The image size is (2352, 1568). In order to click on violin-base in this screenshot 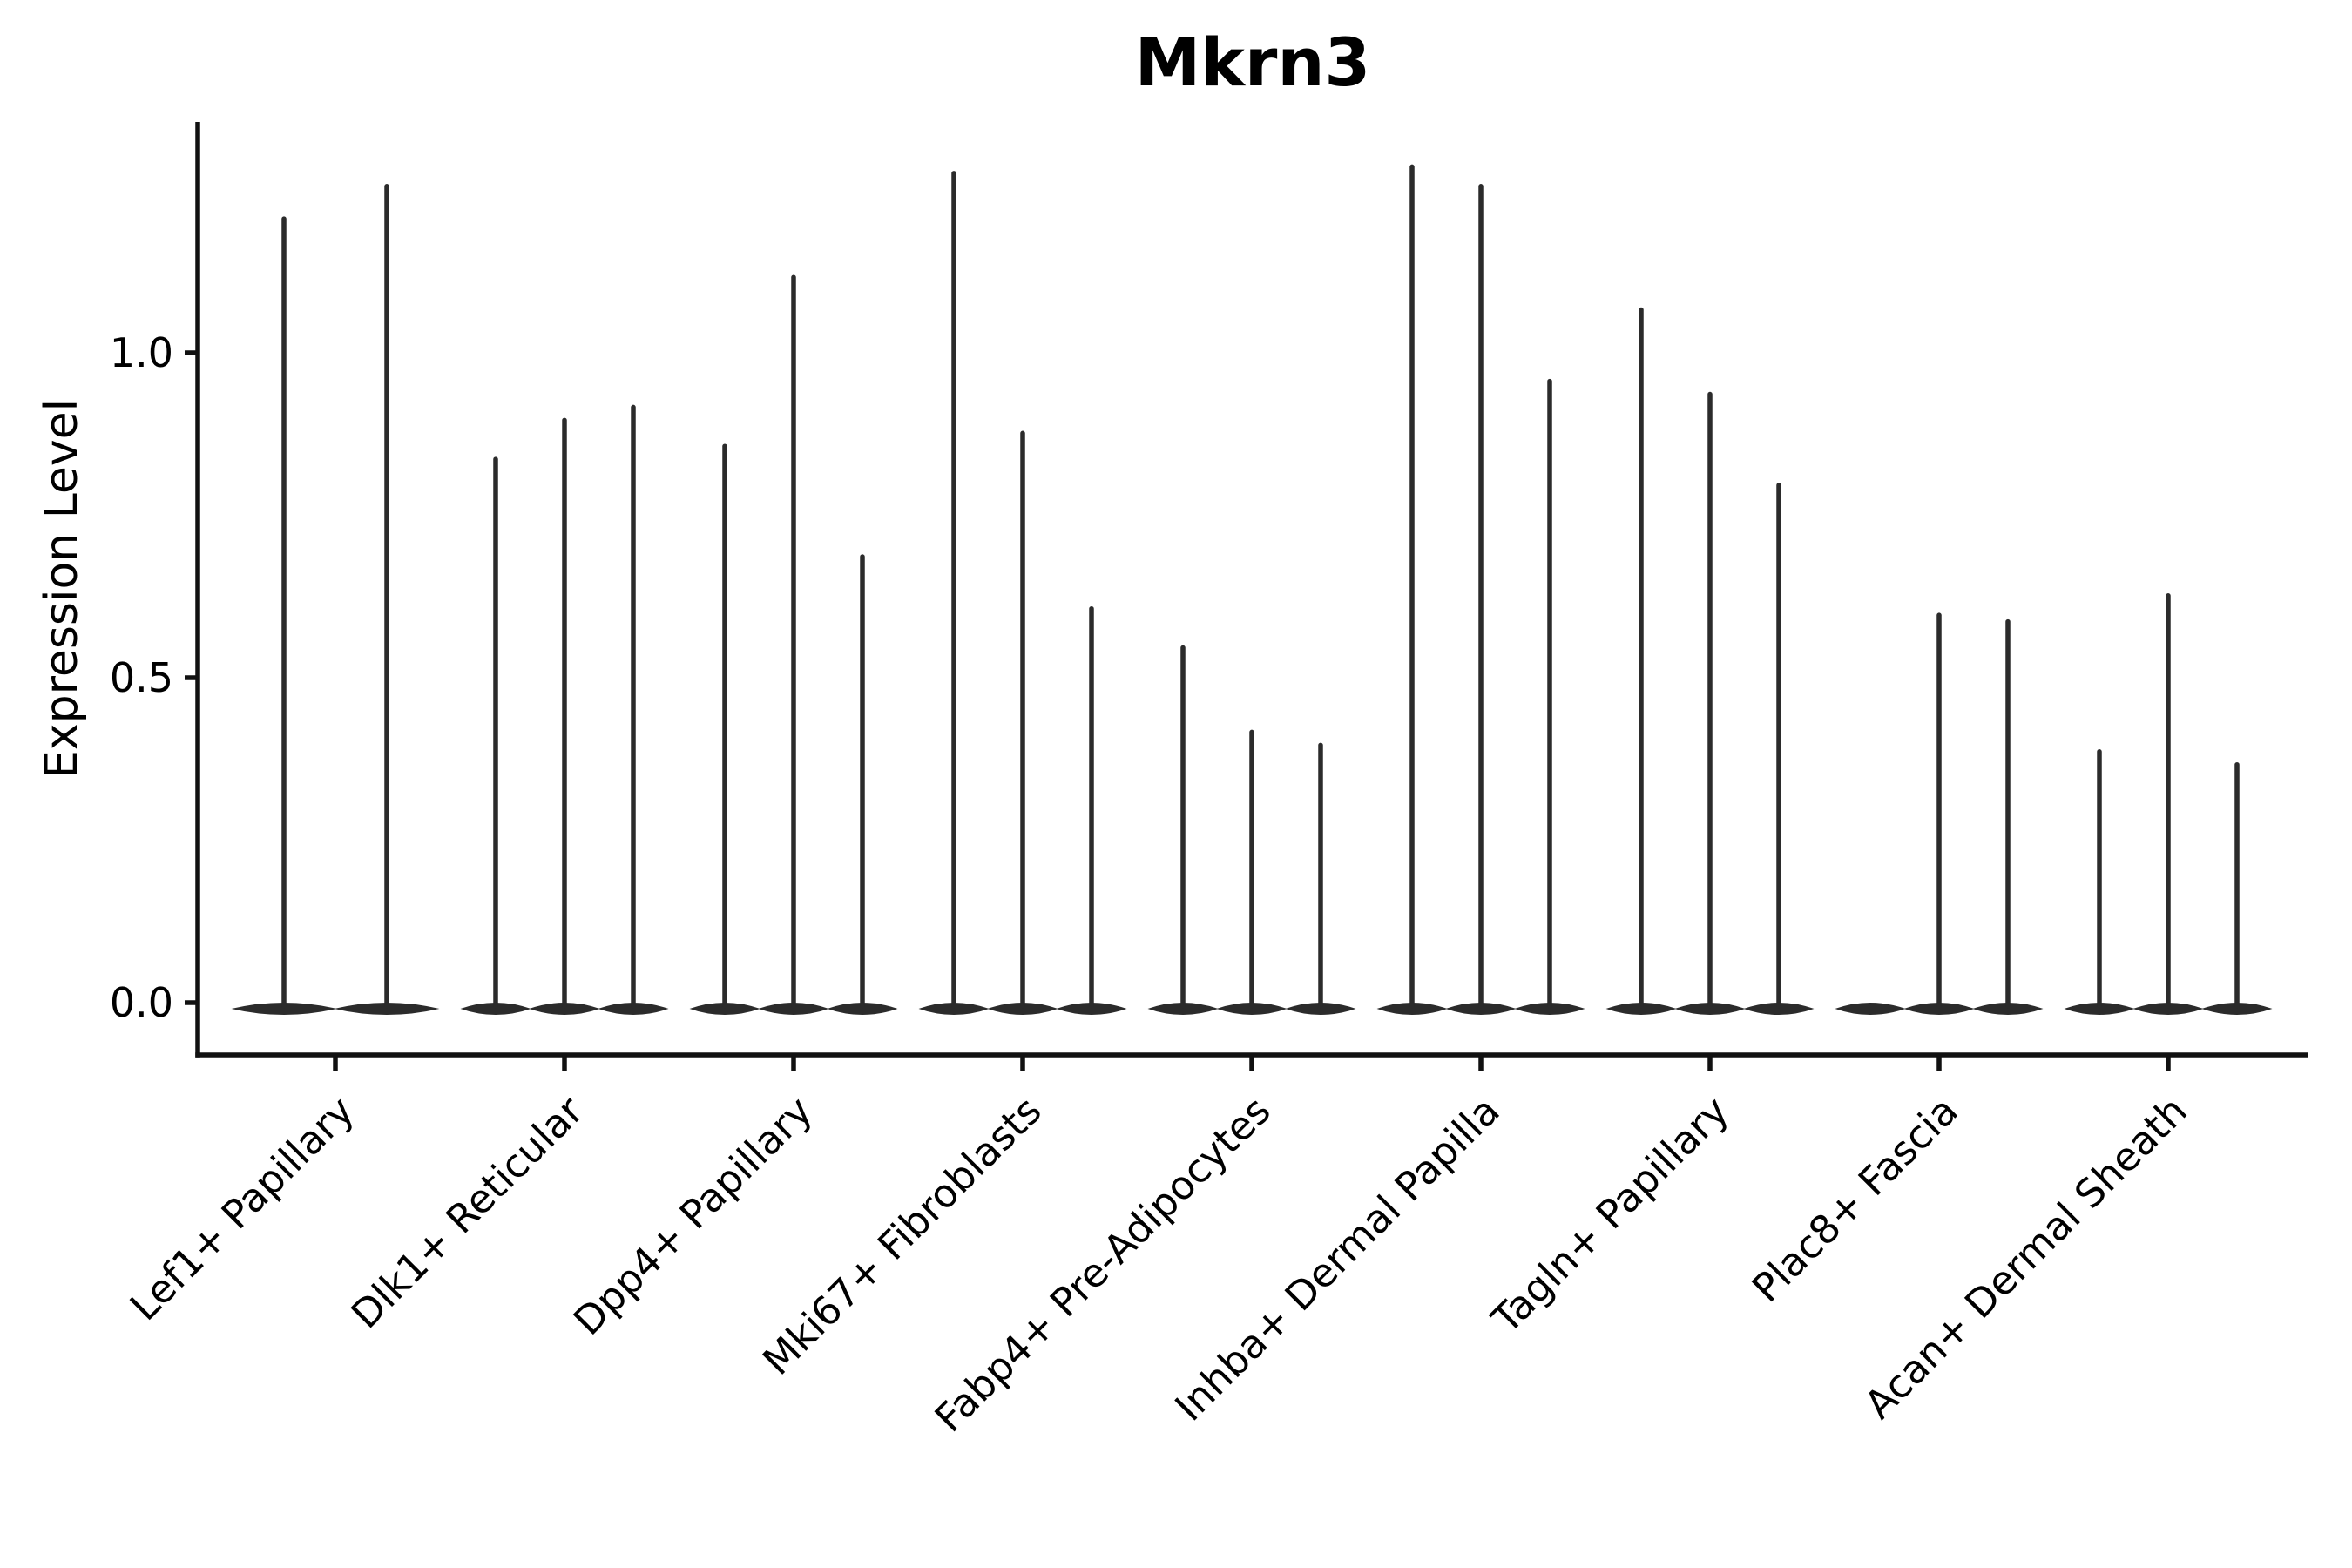, I will do `click(1870, 1009)`.